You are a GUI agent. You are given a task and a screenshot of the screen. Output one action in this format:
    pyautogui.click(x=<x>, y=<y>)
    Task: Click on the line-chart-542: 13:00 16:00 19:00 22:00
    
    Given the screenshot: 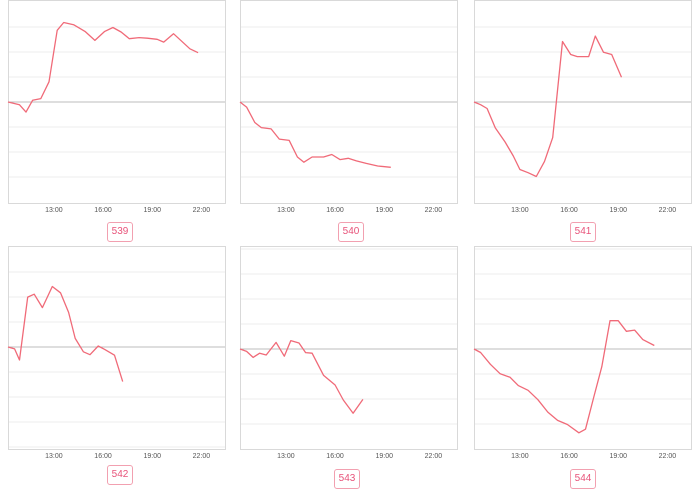 What is the action you would take?
    pyautogui.click(x=116, y=353)
    